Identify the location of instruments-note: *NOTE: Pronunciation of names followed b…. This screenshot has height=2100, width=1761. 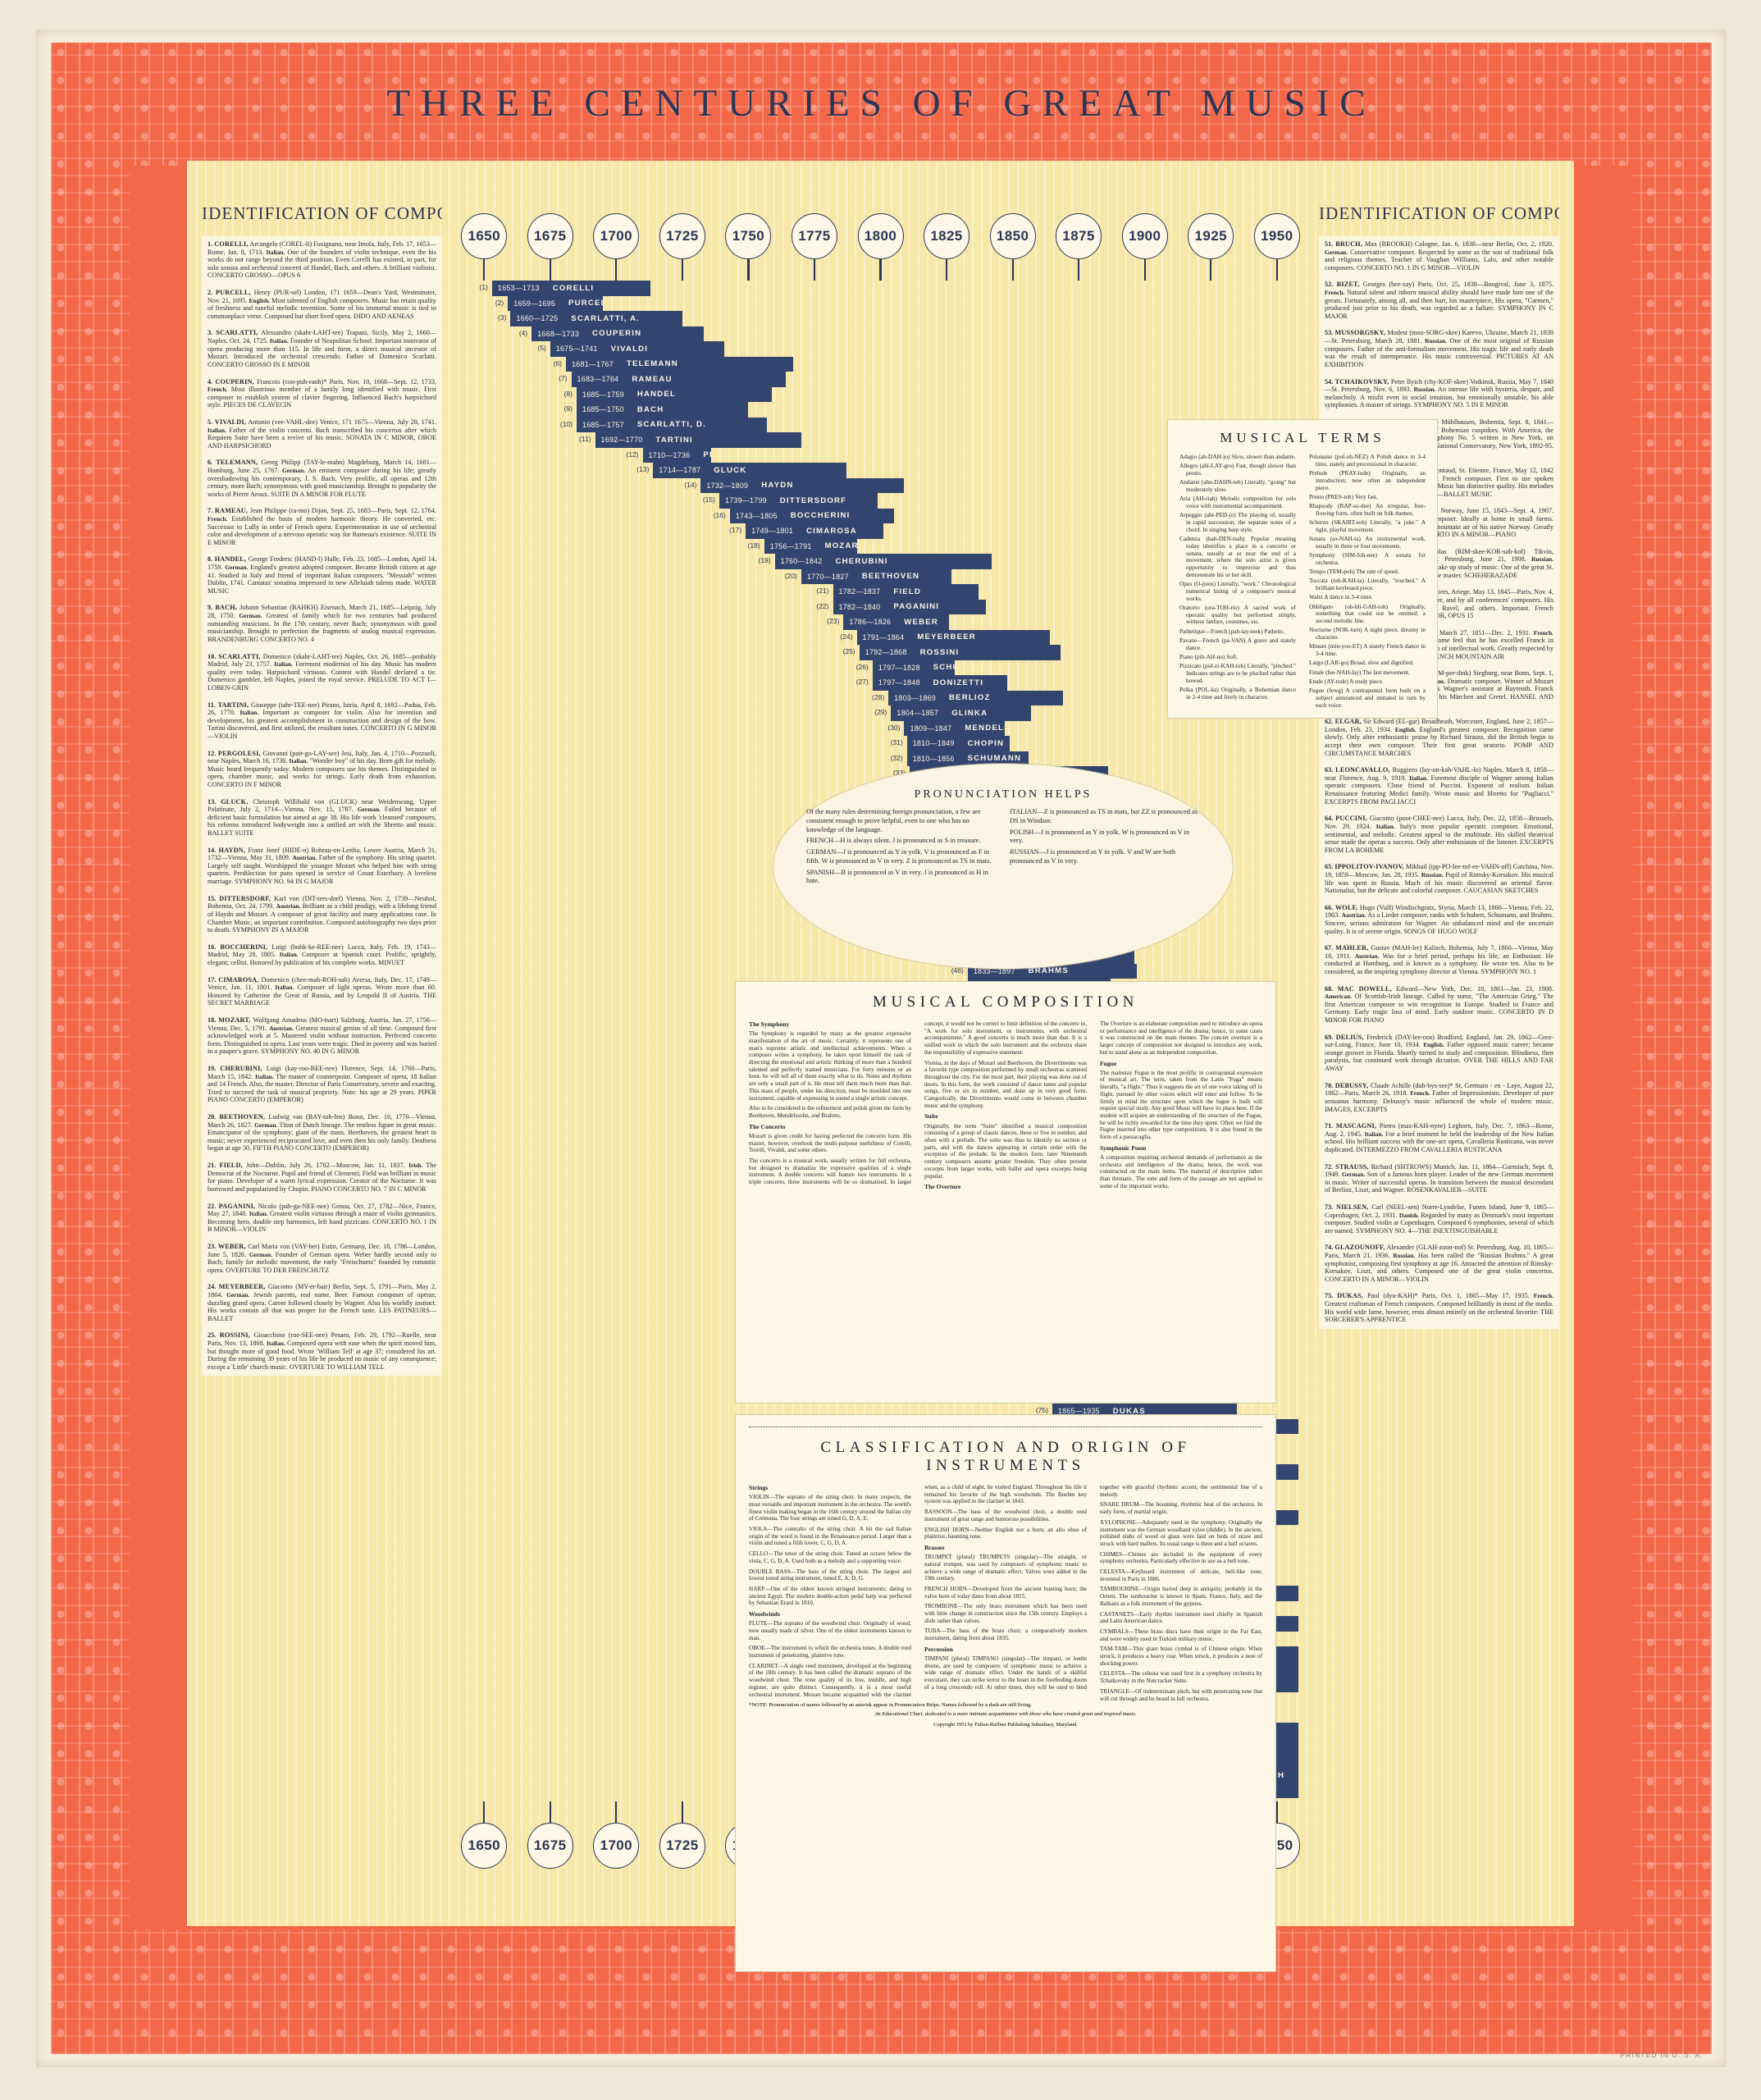
(890, 1705).